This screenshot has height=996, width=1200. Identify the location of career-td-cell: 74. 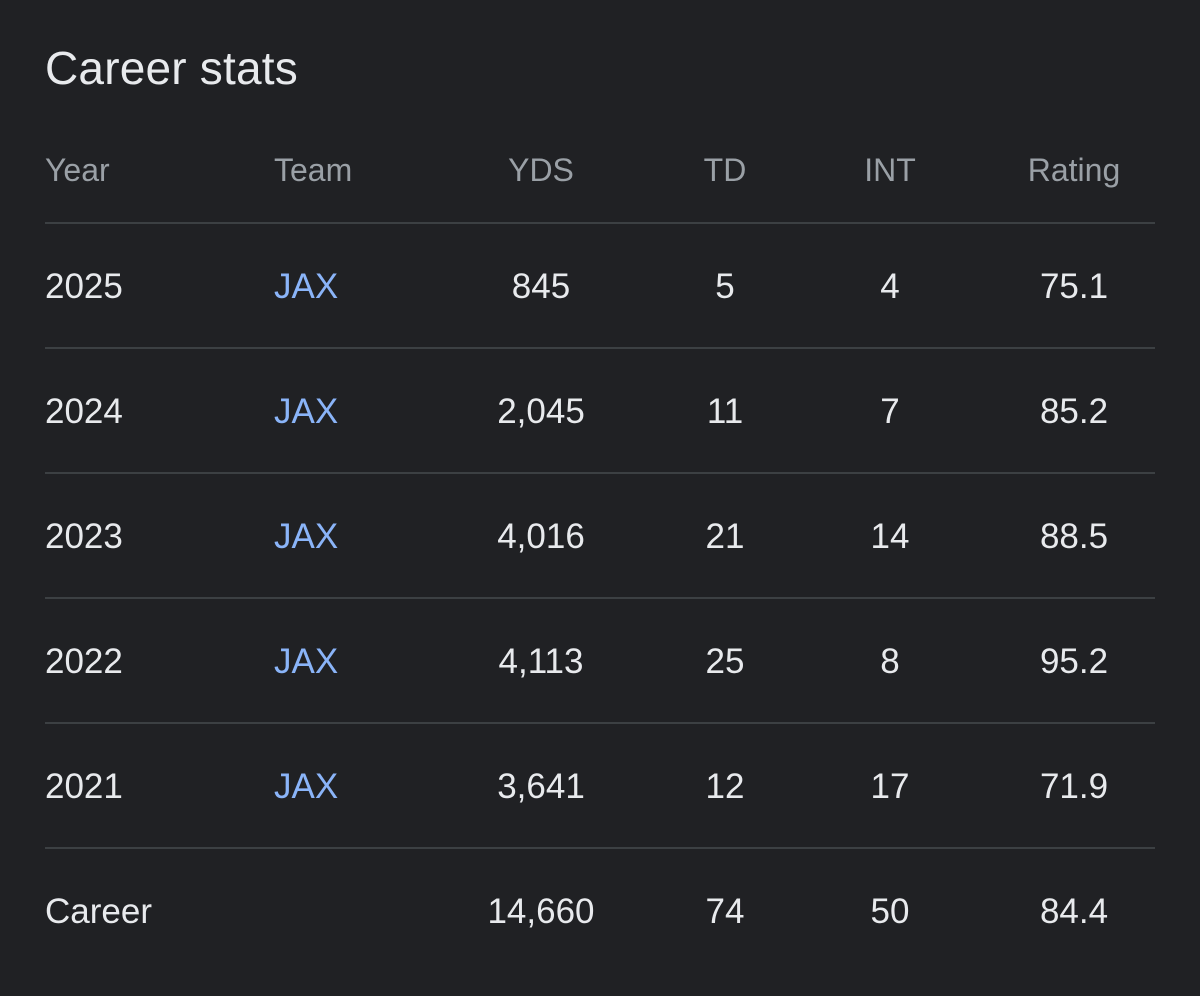
(725, 911).